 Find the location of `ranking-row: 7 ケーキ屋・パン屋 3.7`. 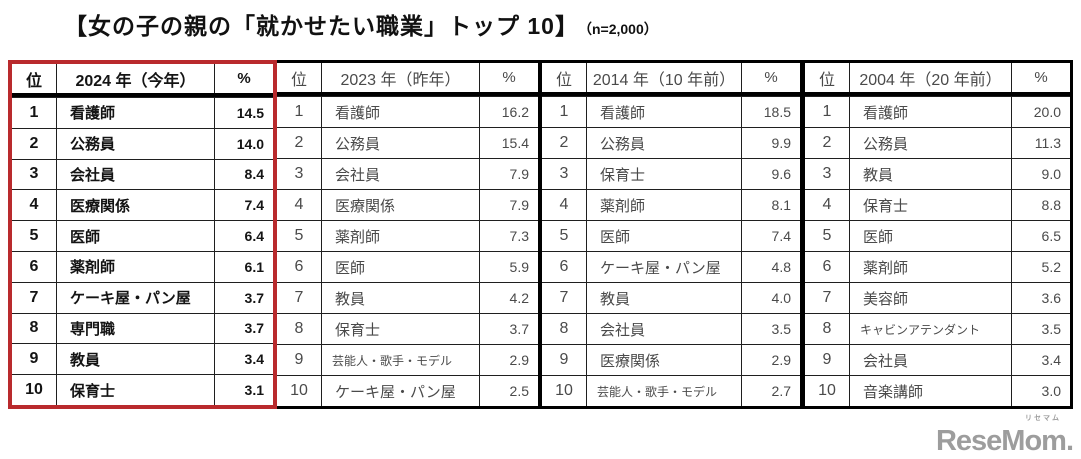

ranking-row: 7 ケーキ屋・パン屋 3.7 is located at coordinates (142, 297).